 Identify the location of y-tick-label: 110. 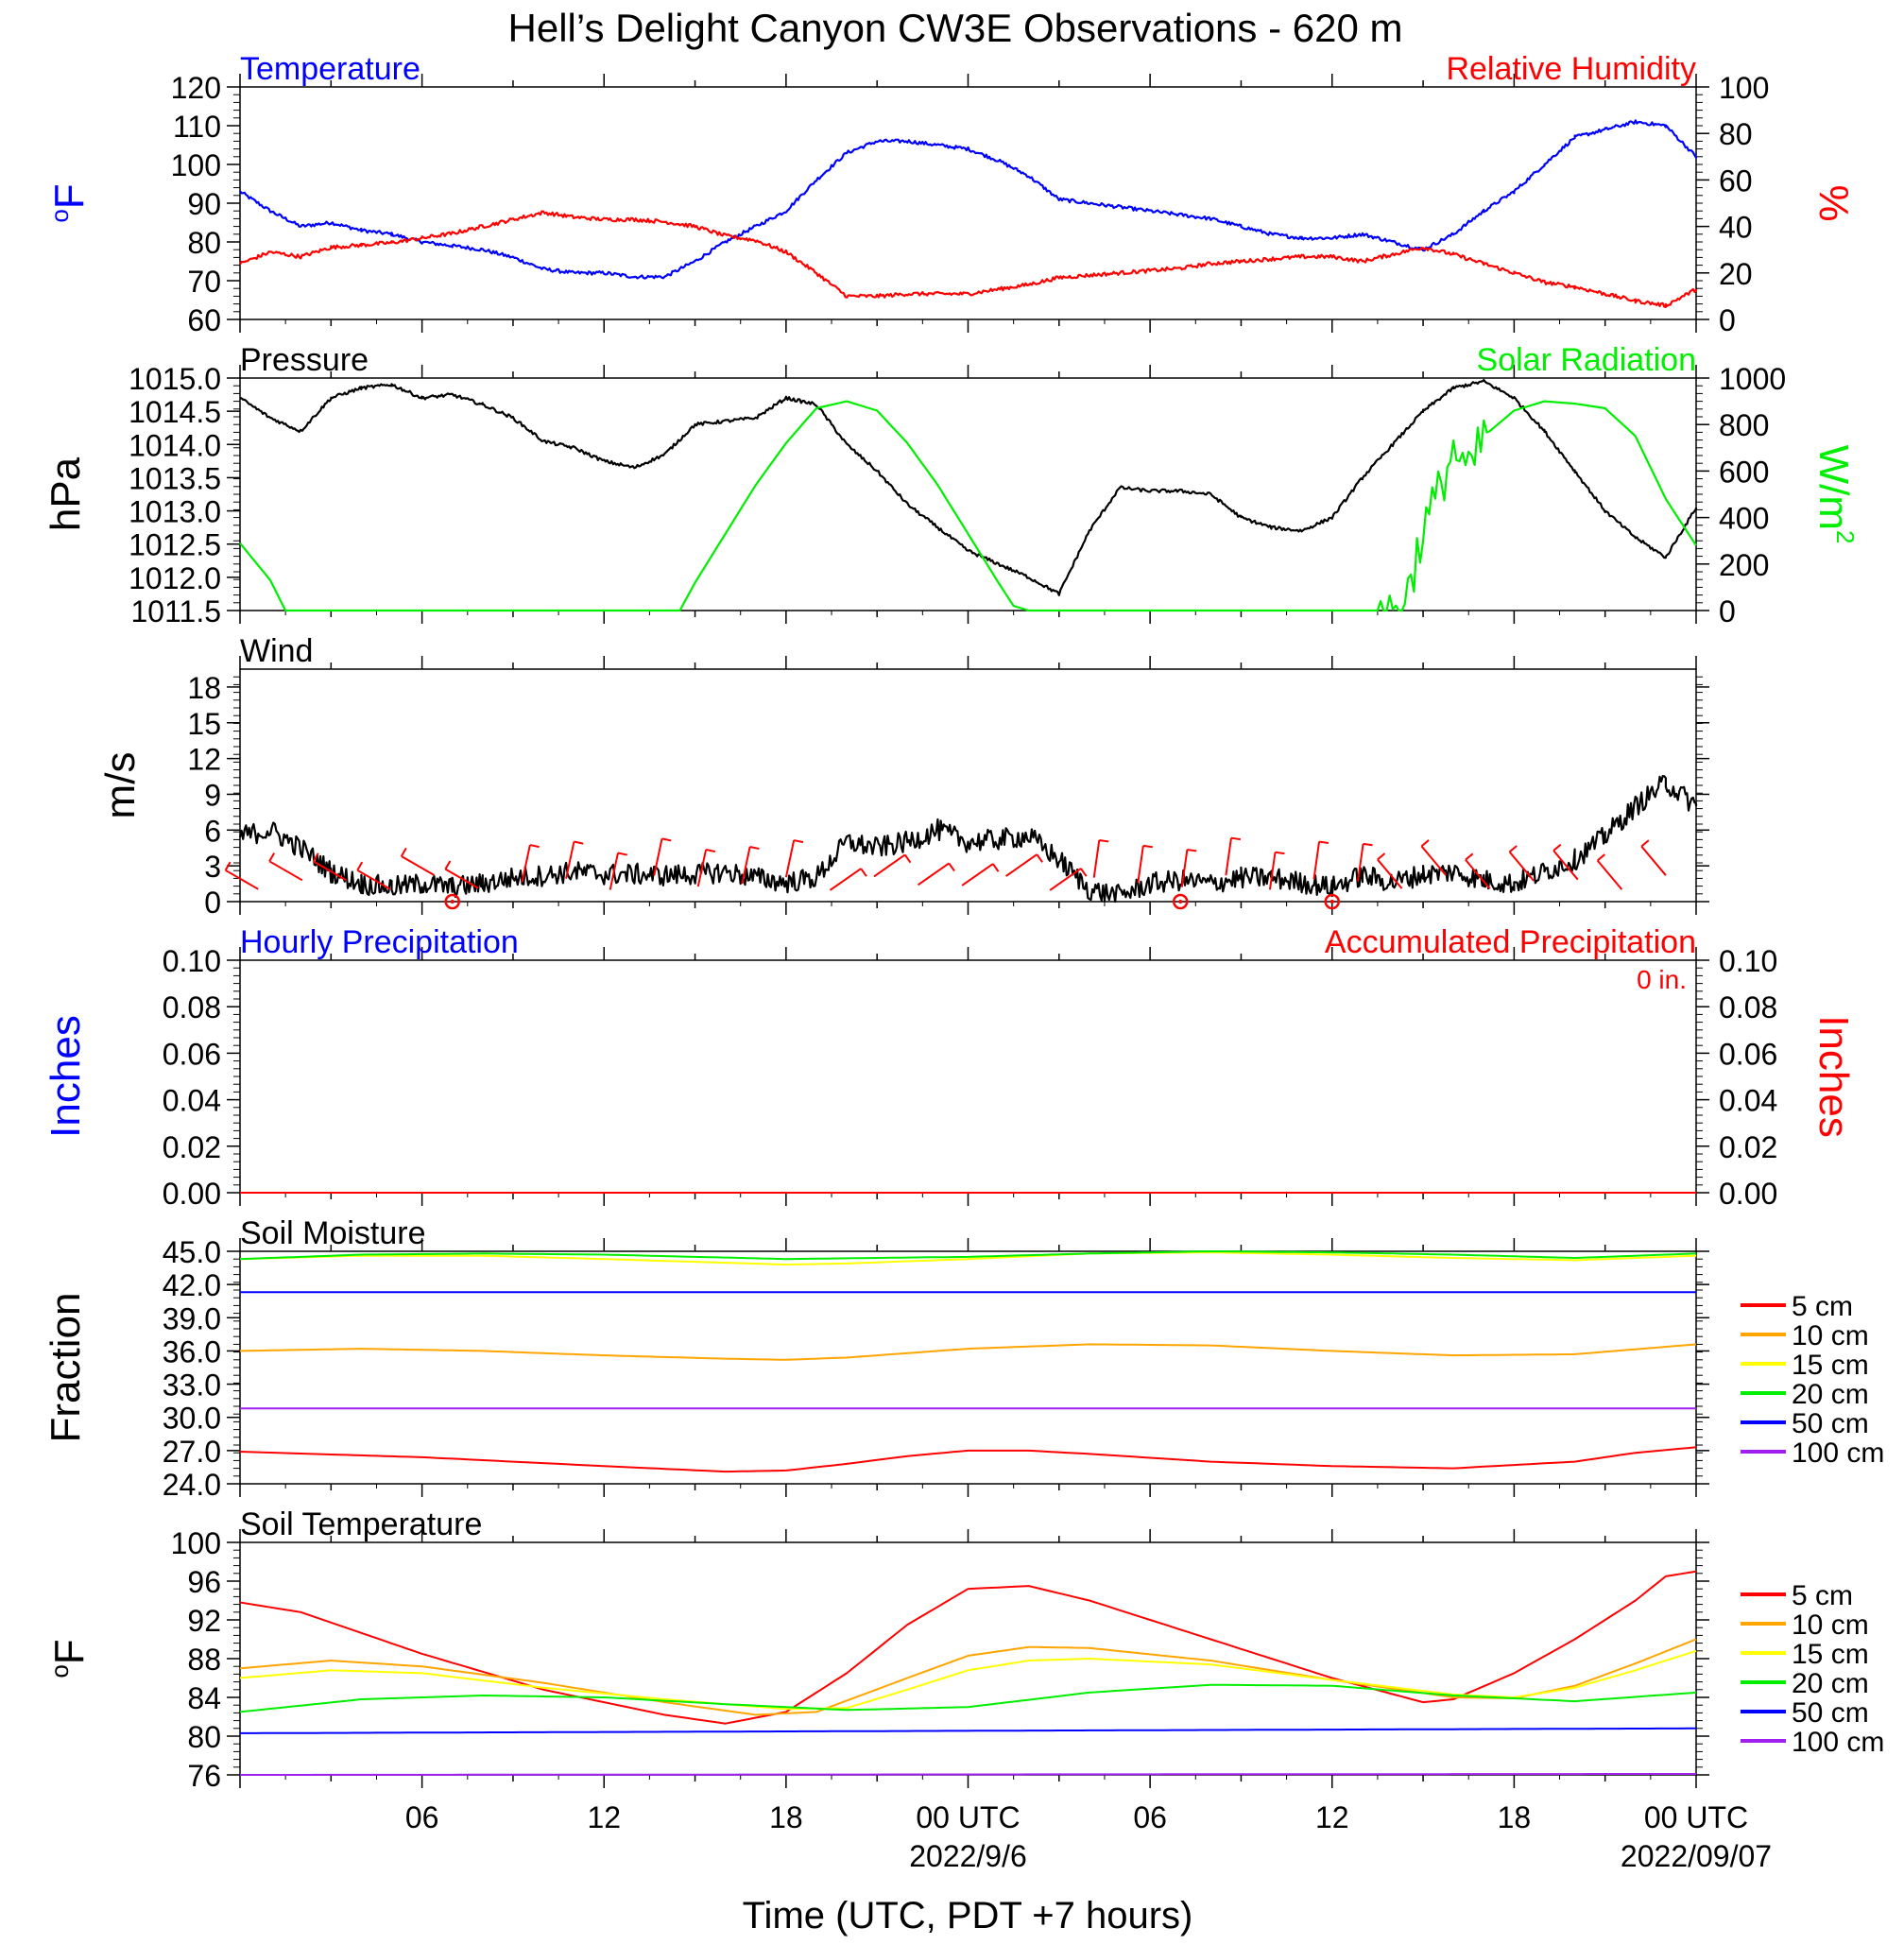
(197, 127).